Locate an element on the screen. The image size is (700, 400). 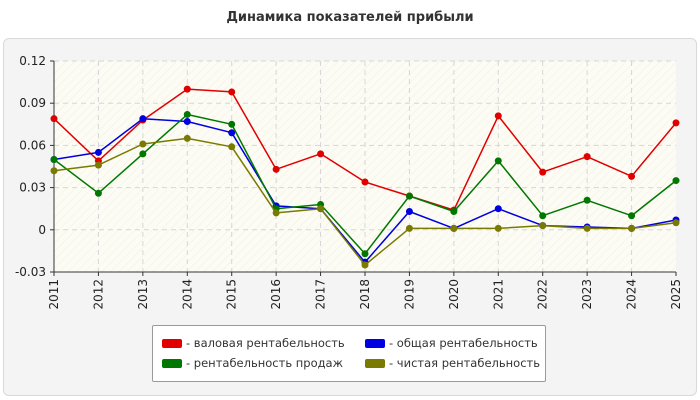
x-tick-label: 2024 is located at coordinates (632, 294).